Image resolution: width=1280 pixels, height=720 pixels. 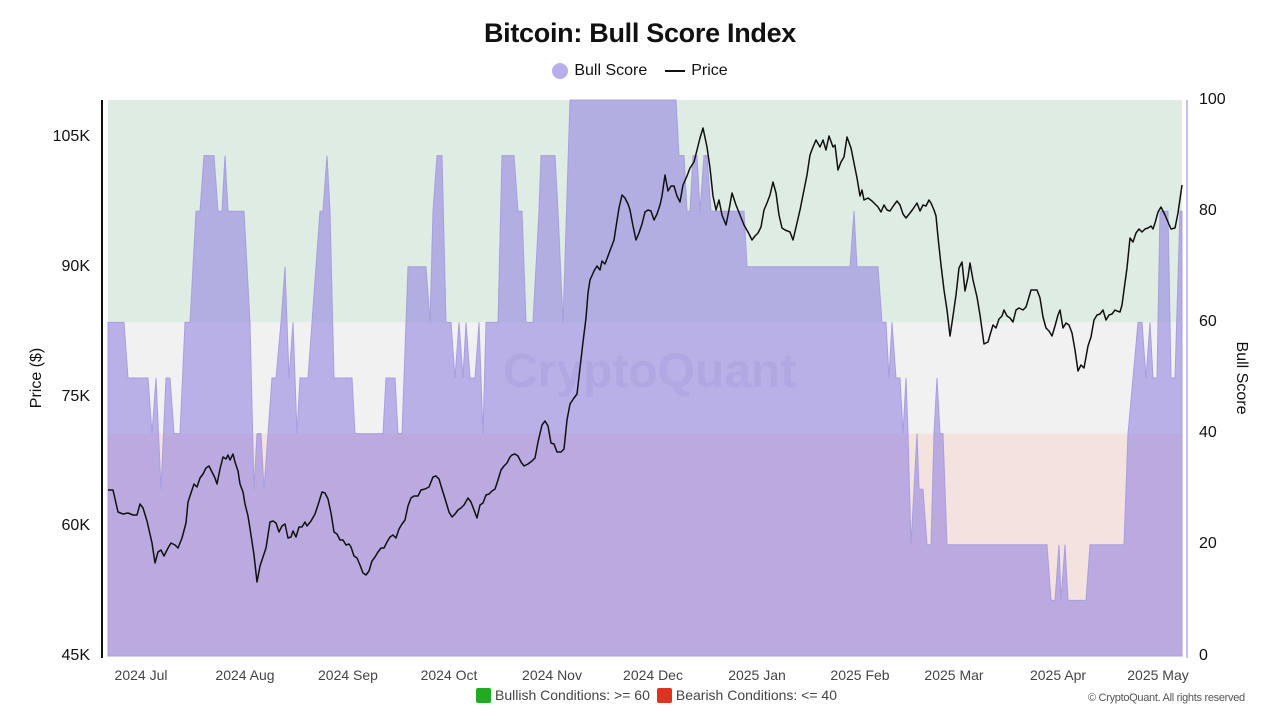 I want to click on x-tick: 2025 Jan, so click(x=757, y=675).